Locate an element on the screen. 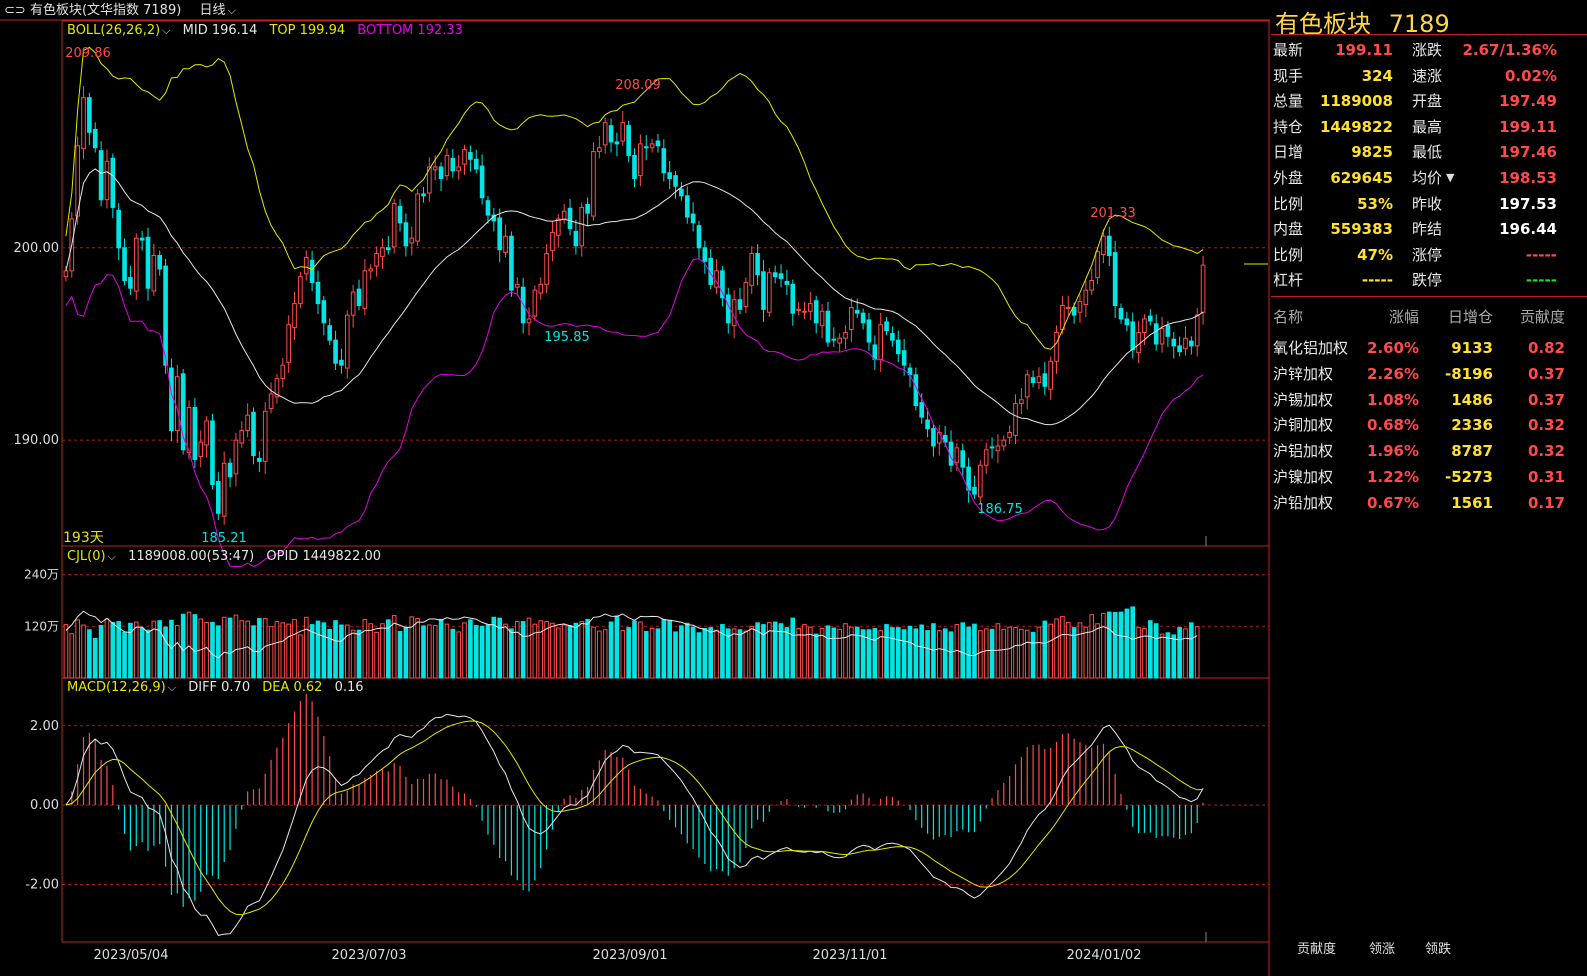 This screenshot has width=1587, height=976. quote-label: 外盘 is located at coordinates (1288, 178).